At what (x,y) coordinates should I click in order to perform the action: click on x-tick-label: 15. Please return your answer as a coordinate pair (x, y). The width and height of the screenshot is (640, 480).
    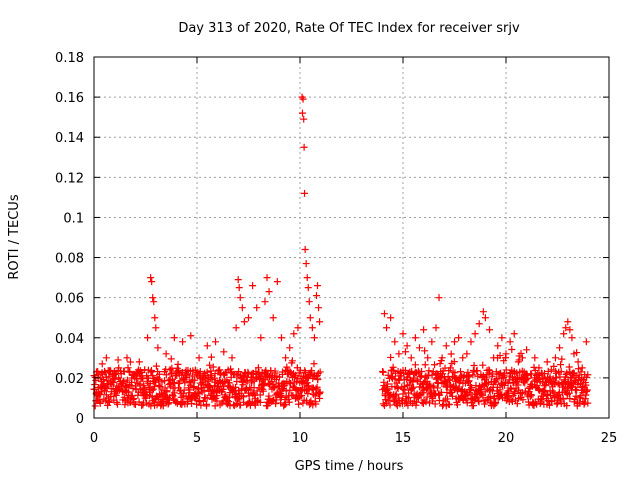
    Looking at the image, I should click on (403, 438).